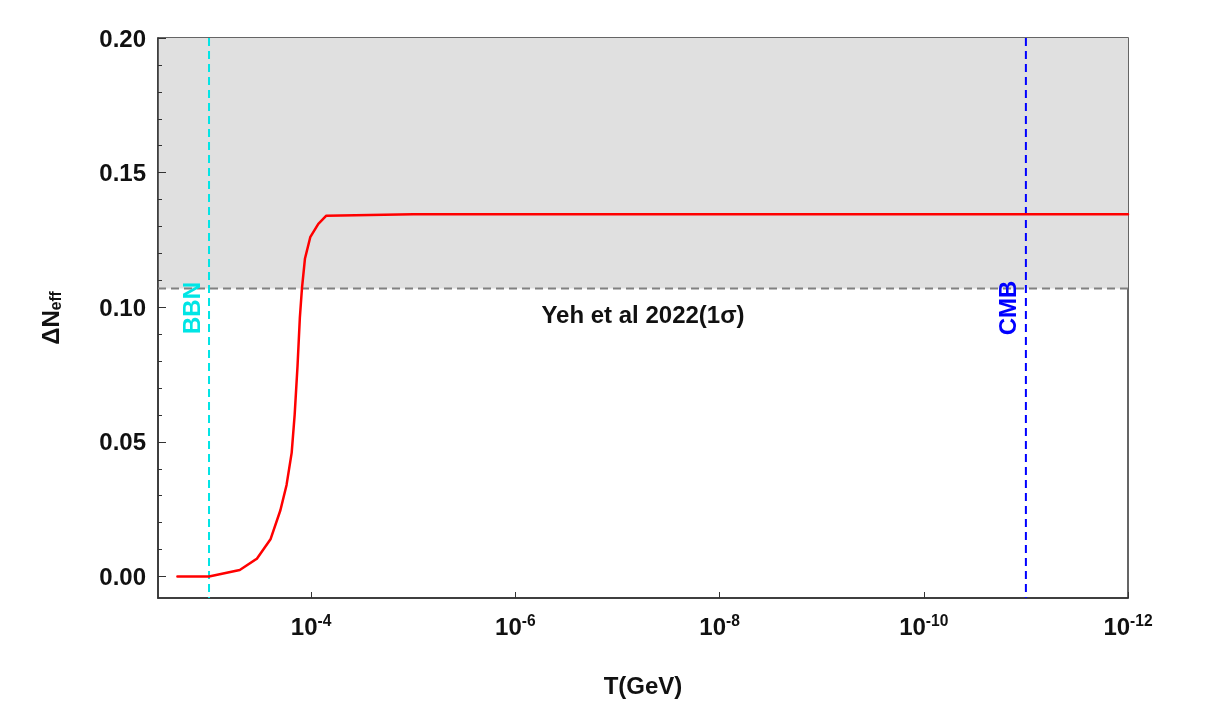 This screenshot has height=722, width=1210. I want to click on ref-line-label: BBN, so click(191, 308).